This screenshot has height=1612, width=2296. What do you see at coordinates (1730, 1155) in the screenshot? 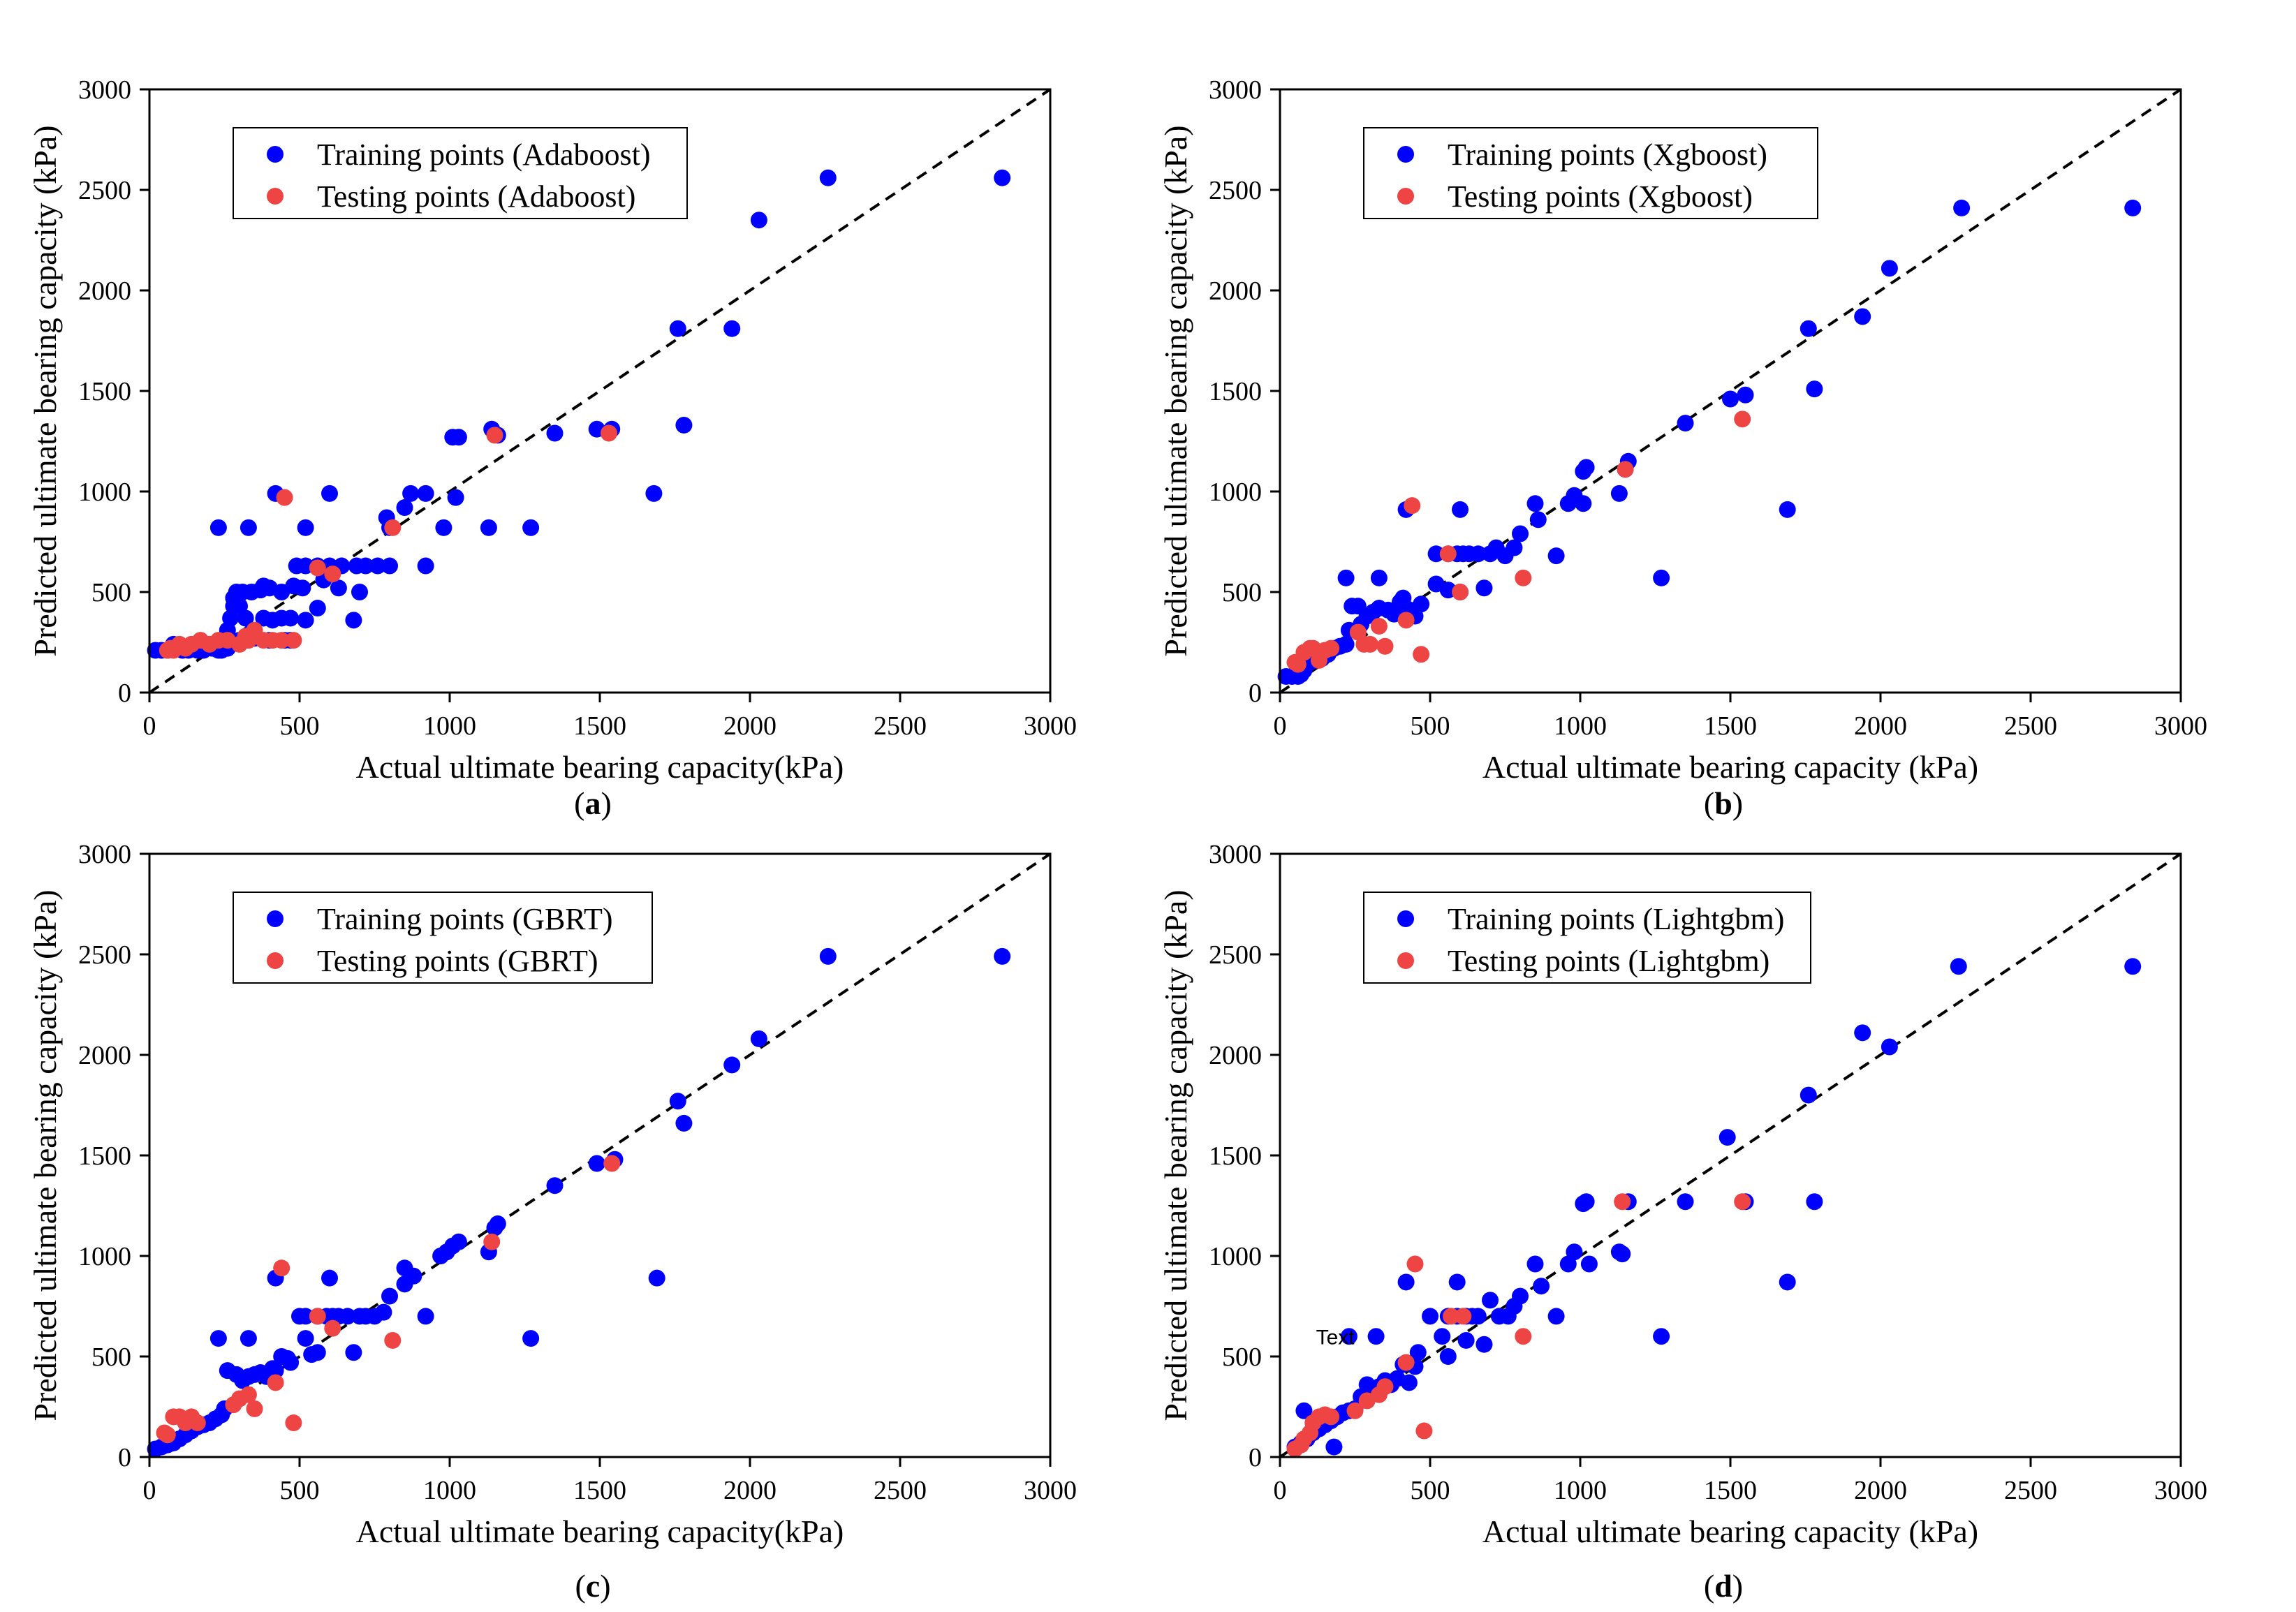
I see `diagonal-line` at bounding box center [1730, 1155].